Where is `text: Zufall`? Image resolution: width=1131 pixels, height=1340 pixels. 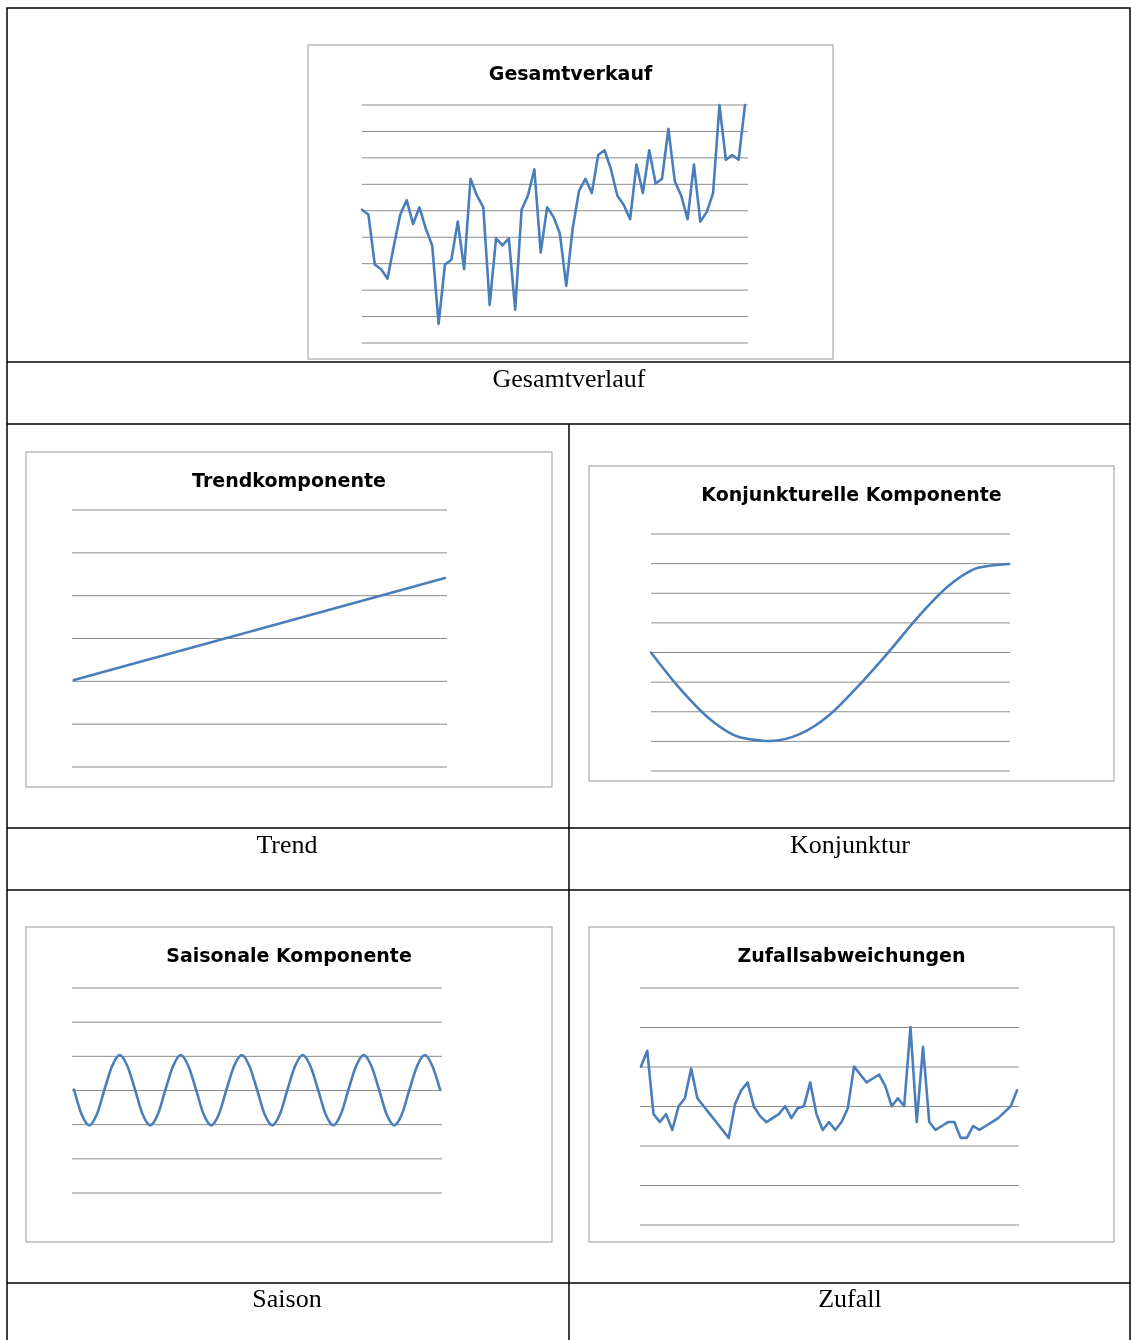
text: Zufall is located at coordinates (850, 1298).